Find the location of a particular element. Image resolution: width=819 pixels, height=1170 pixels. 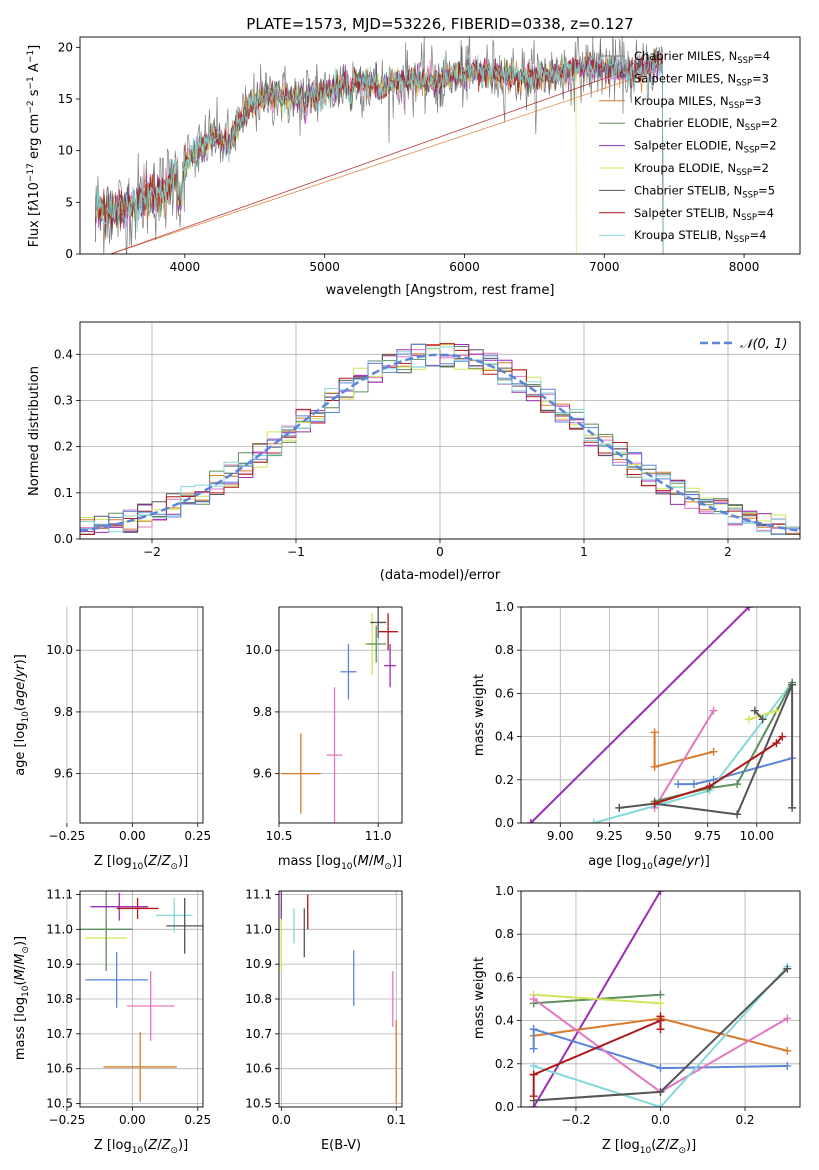

x-tick-label: 6000 is located at coordinates (464, 267).